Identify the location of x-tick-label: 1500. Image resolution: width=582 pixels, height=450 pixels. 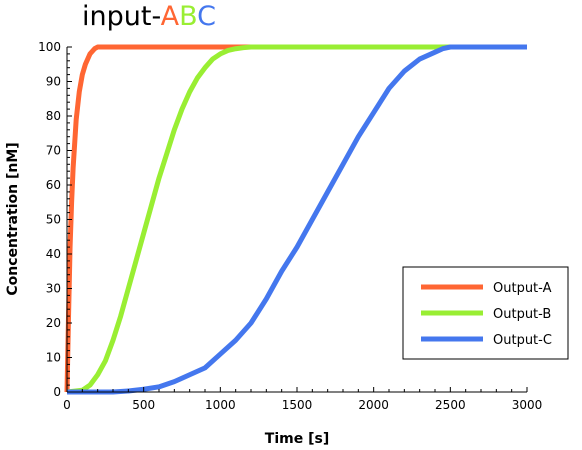
(297, 405).